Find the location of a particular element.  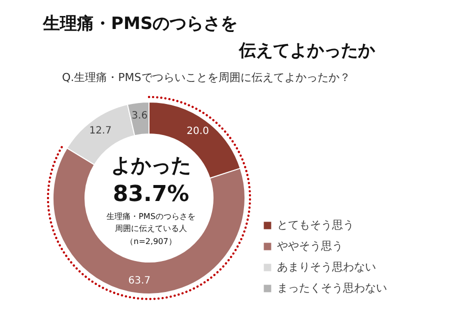

data-label: 63.7 is located at coordinates (139, 280).